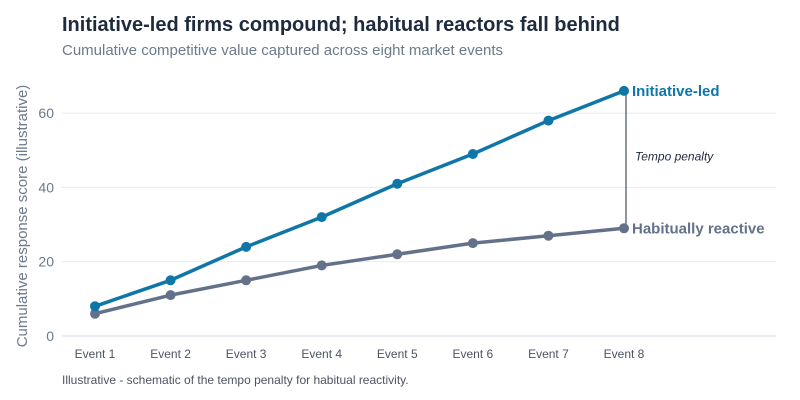 This screenshot has width=800, height=400. What do you see at coordinates (46, 187) in the screenshot?
I see `y-tick-label: 40` at bounding box center [46, 187].